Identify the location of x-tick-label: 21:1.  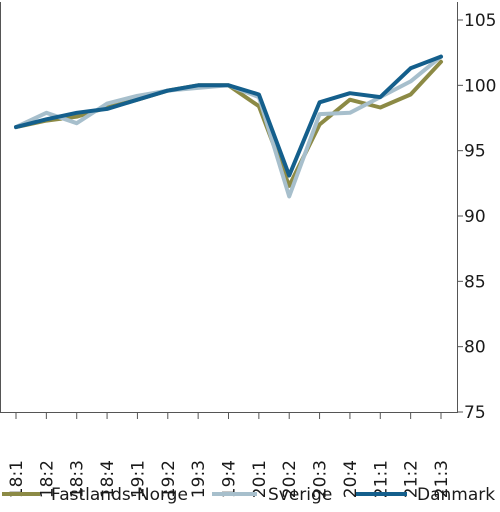
(381, 479).